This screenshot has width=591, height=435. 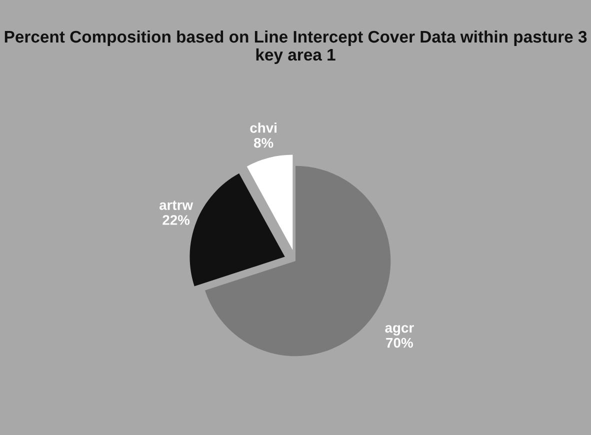 What do you see at coordinates (295, 47) in the screenshot?
I see `chart-title: Percent Composition based on Line Intercept Cover Data within pasture 3 key area 1` at bounding box center [295, 47].